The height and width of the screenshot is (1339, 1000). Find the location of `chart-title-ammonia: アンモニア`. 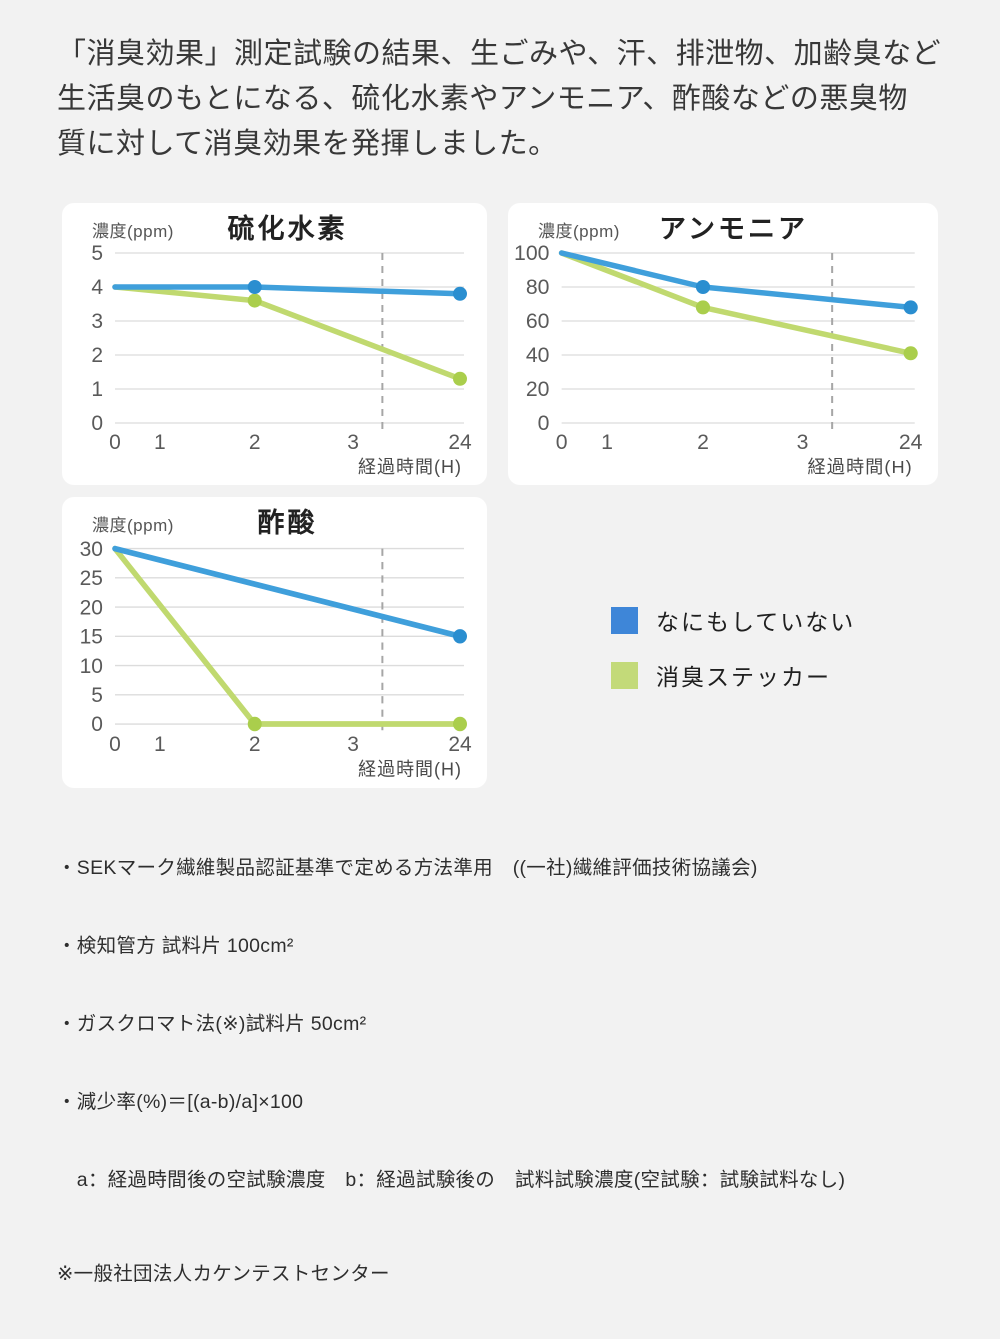

chart-title-ammonia: アンモニア is located at coordinates (733, 229).